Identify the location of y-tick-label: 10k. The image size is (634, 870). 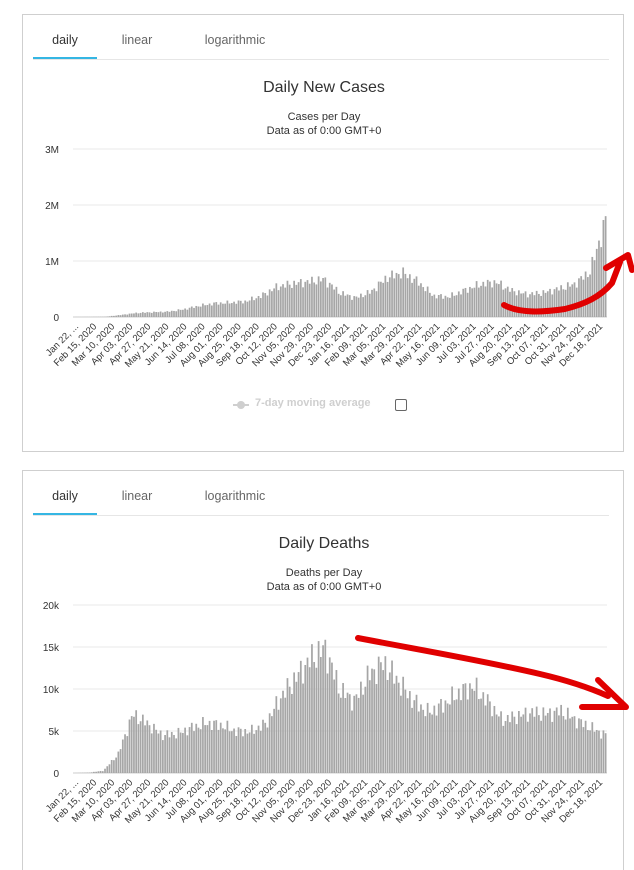
(51, 690).